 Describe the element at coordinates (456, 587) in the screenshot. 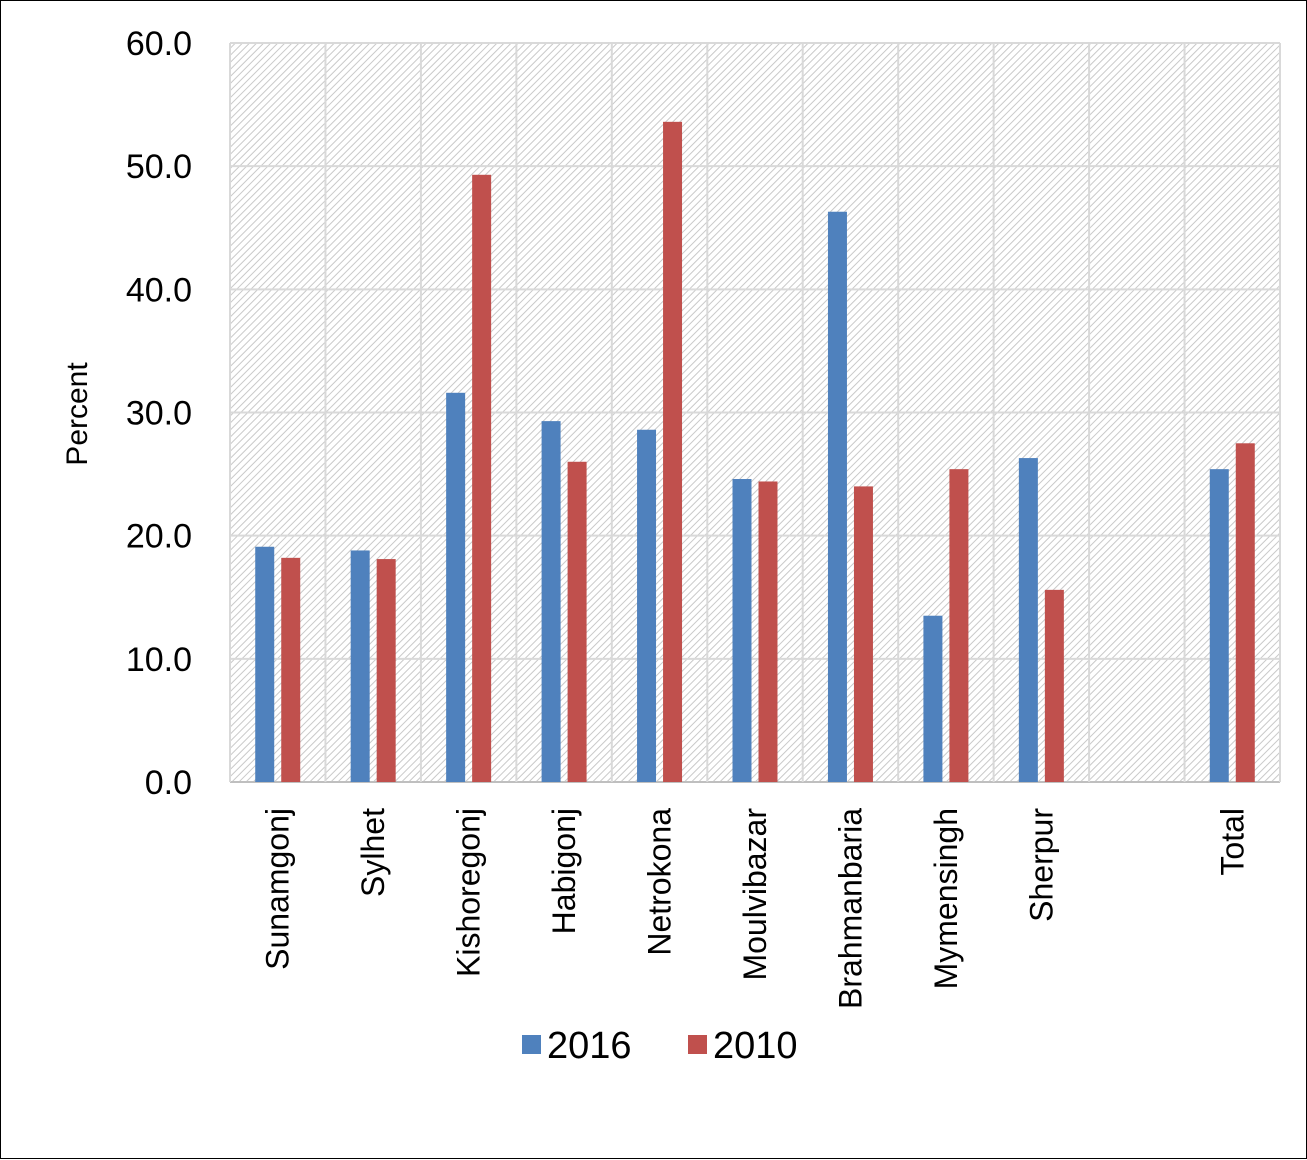

I see `bar-2016-kishoregonj` at that location.